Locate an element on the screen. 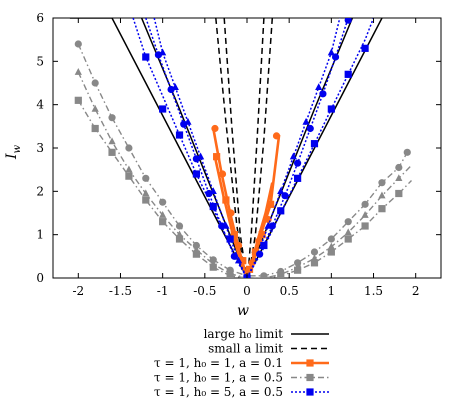 Image resolution: width=463 pixels, height=402 pixels. x-tick-label: -1 is located at coordinates (163, 291).